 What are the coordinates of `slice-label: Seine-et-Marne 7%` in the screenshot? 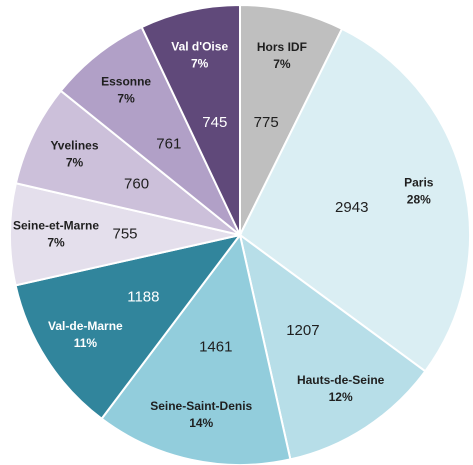 It's located at (56, 234).